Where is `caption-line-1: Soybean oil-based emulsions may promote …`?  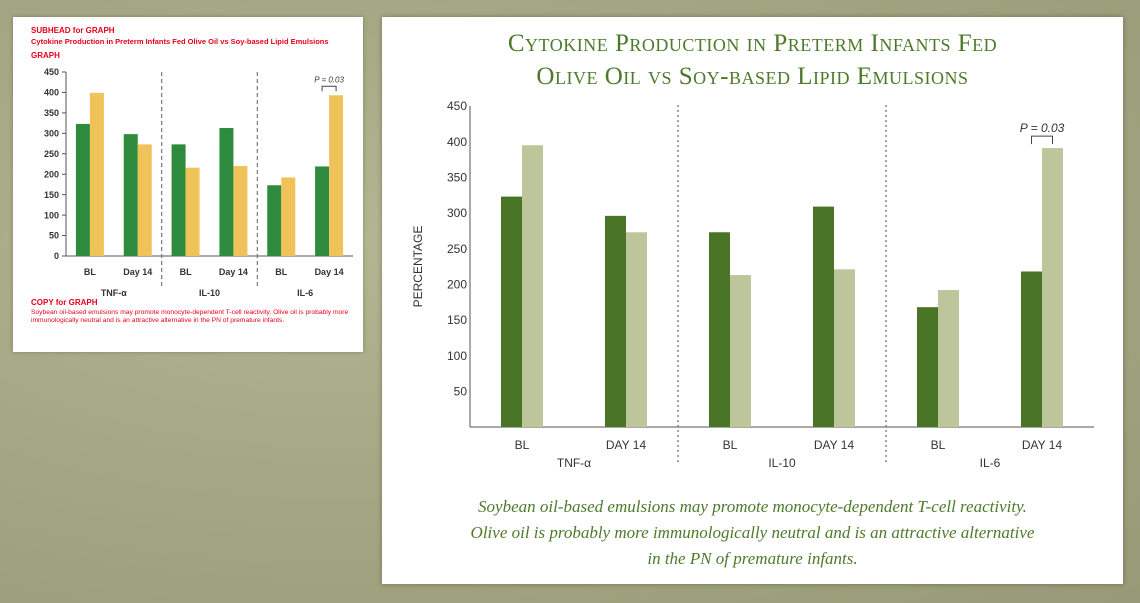 caption-line-1: Soybean oil-based emulsions may promote … is located at coordinates (752, 506).